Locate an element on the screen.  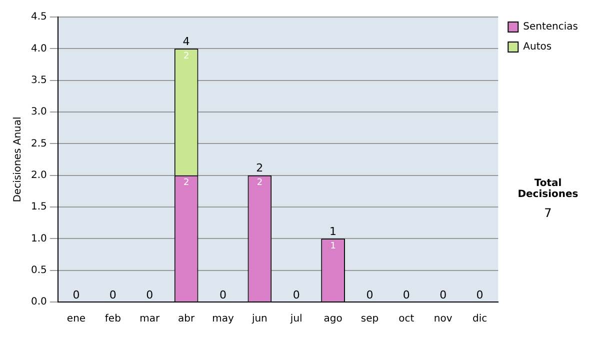
x-tick-label: jul is located at coordinates (295, 319).